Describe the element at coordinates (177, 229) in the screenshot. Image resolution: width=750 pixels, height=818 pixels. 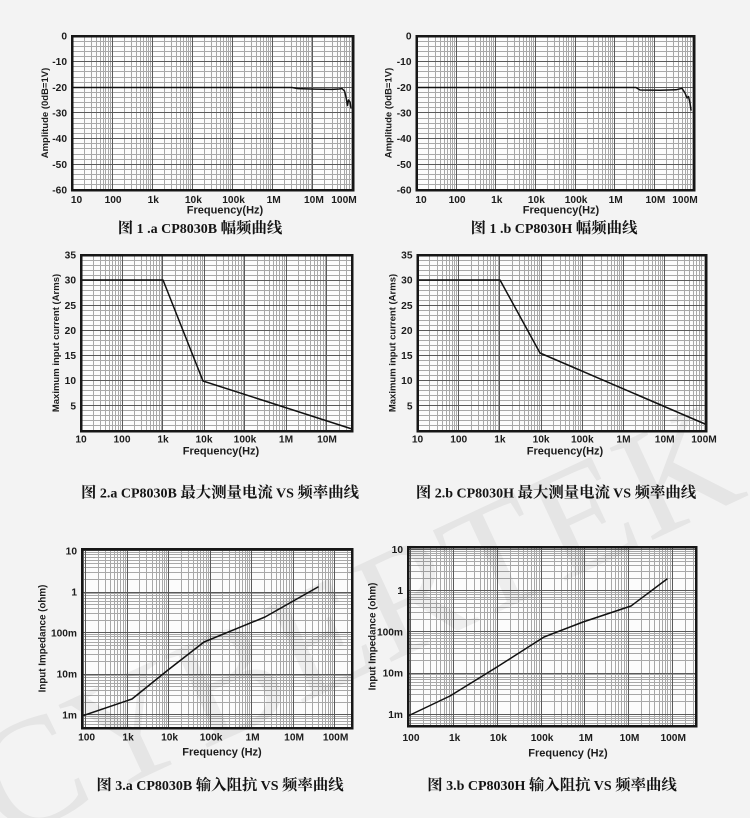
I see `svg-text: 1 .a CP8030B` at that location.